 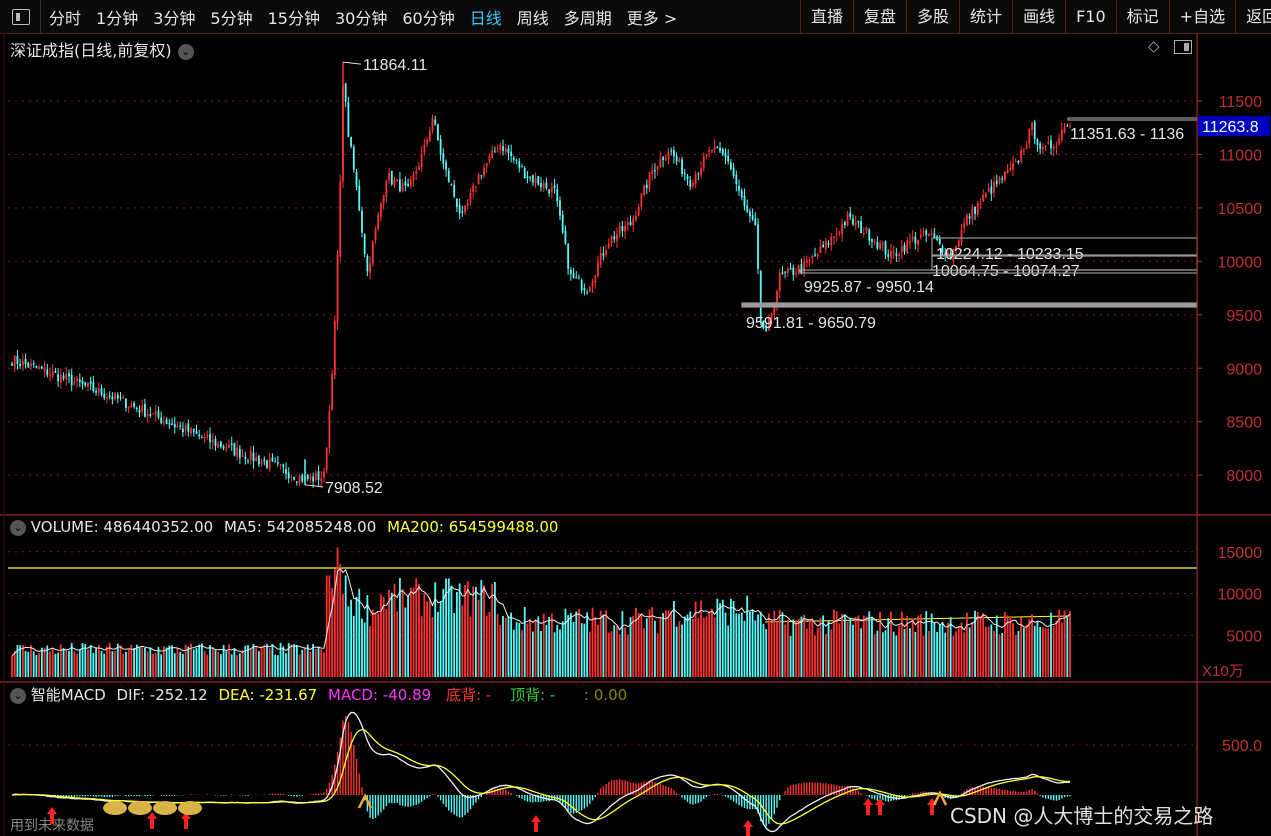 I want to click on panel-toggle-icon, so click(x=1183, y=47).